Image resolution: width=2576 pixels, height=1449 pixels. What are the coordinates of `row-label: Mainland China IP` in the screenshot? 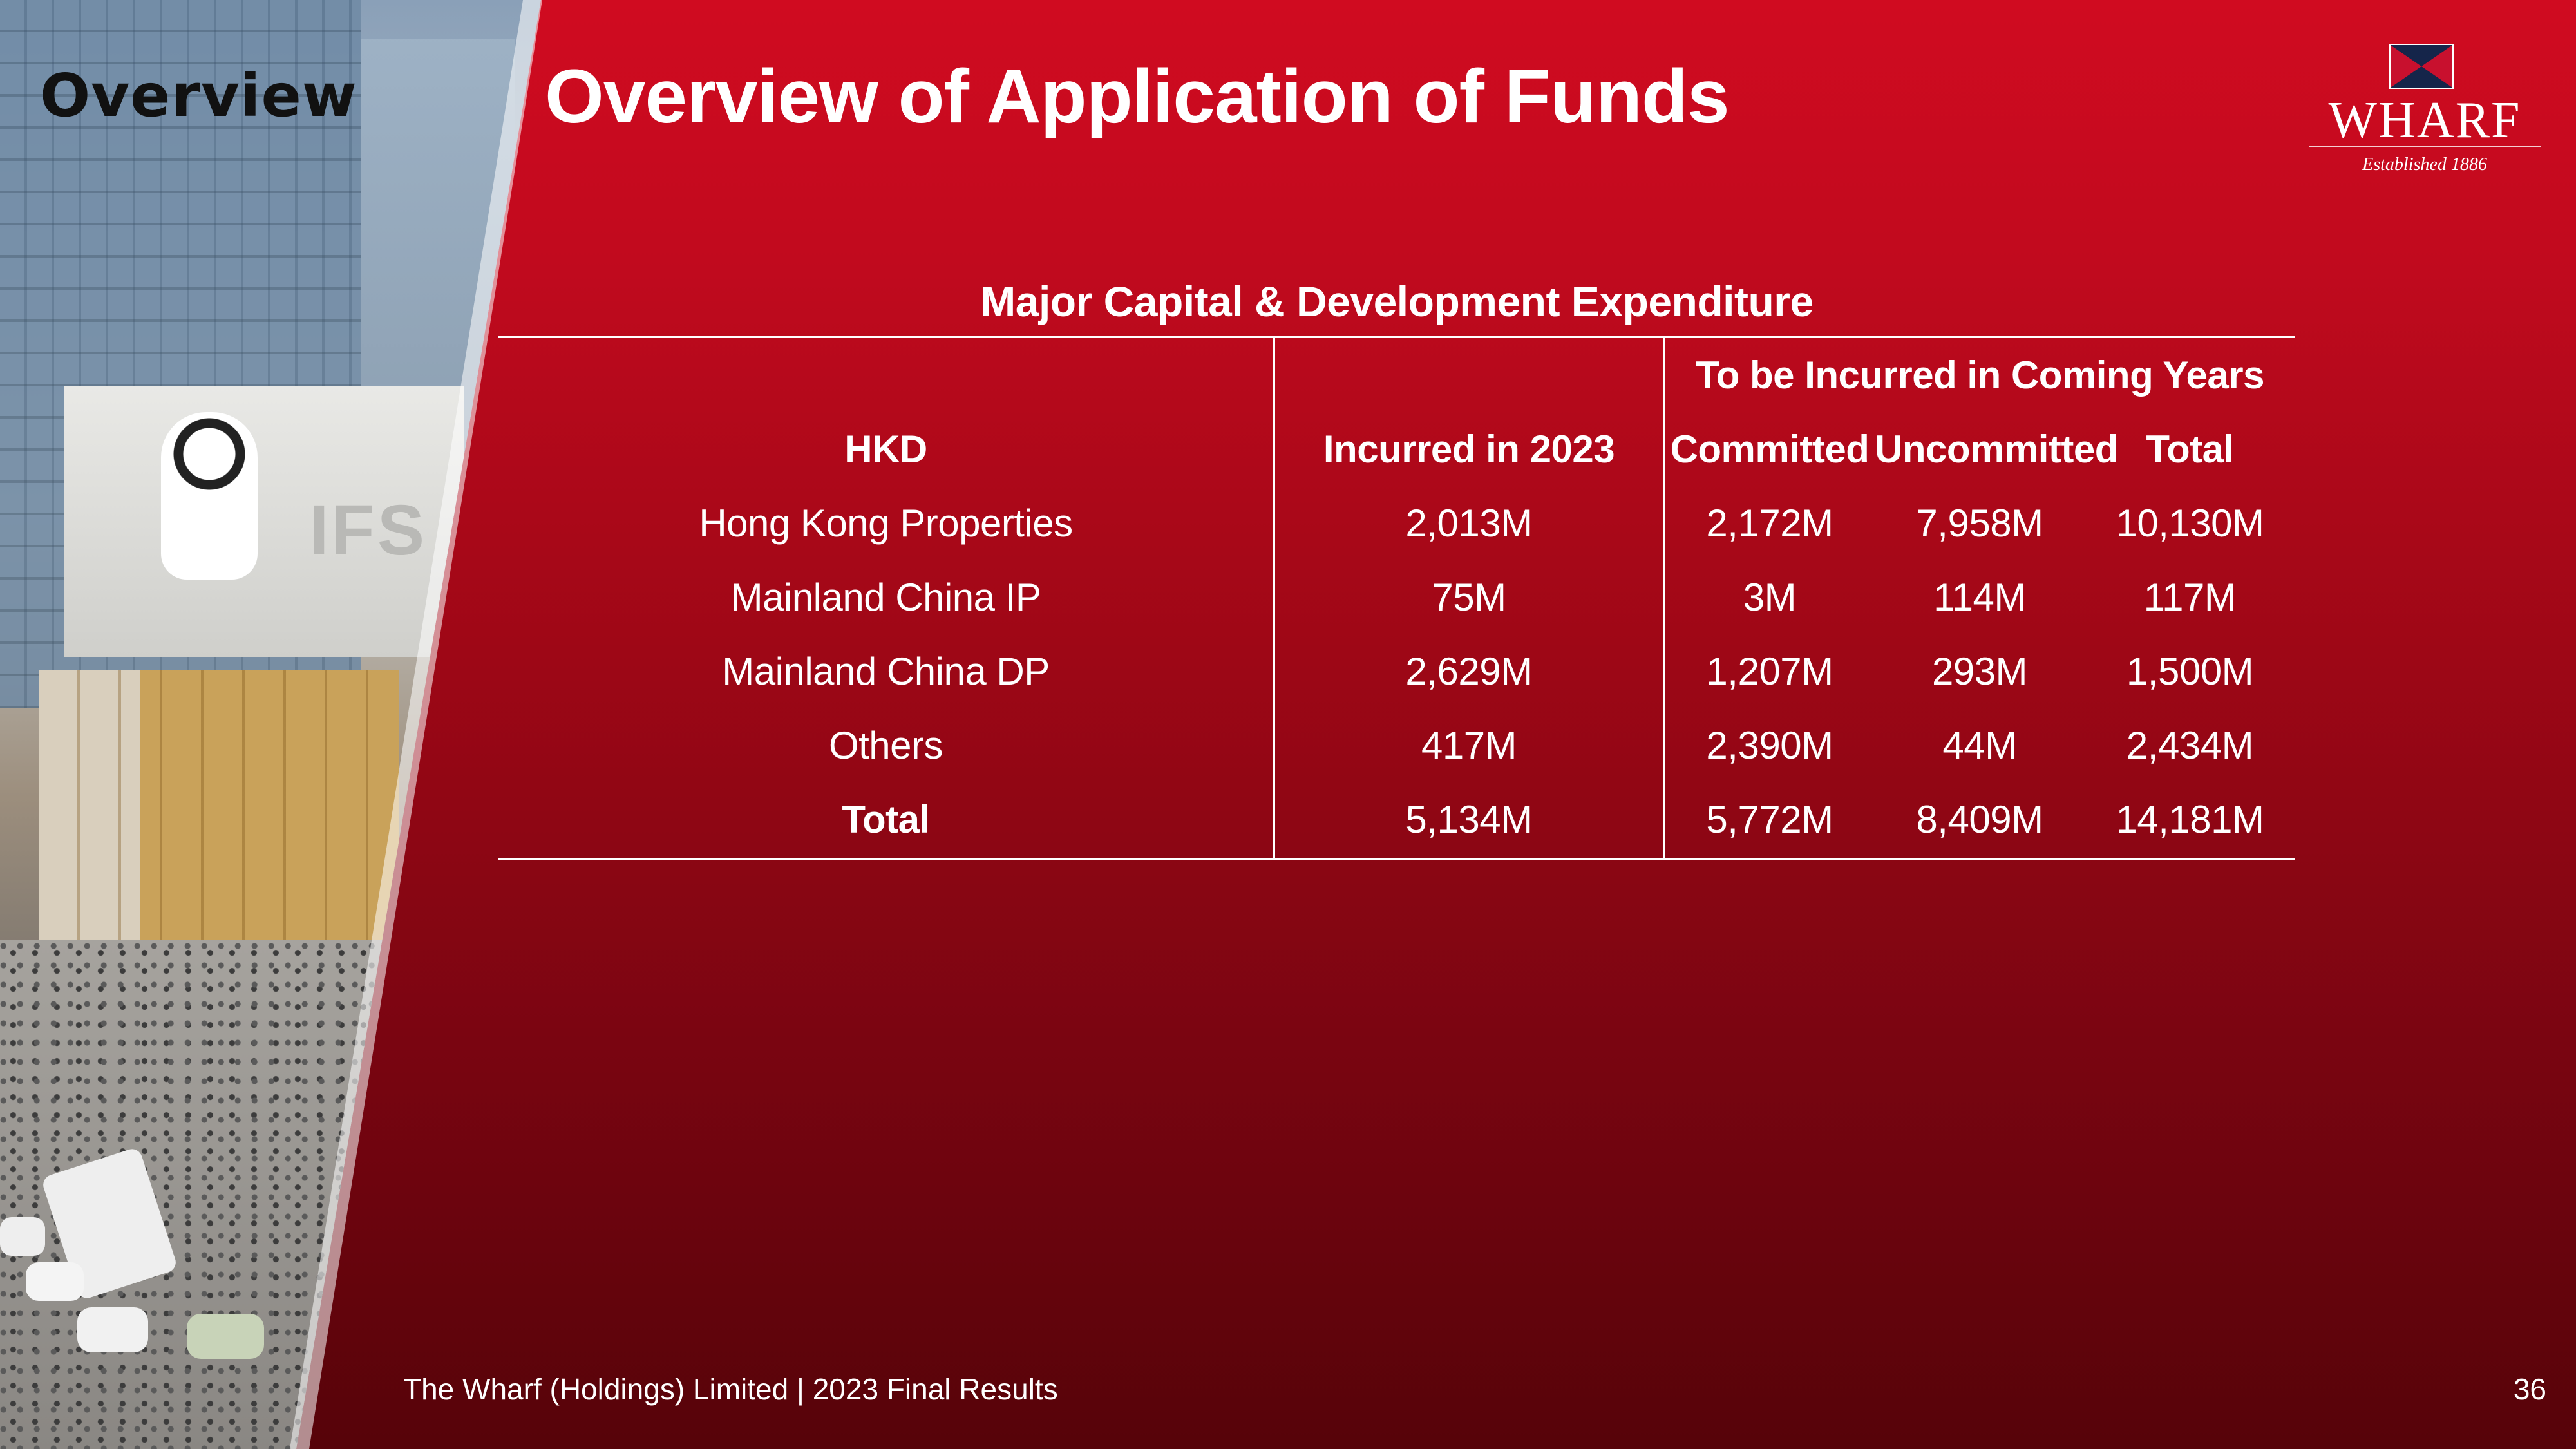 It's located at (885, 597).